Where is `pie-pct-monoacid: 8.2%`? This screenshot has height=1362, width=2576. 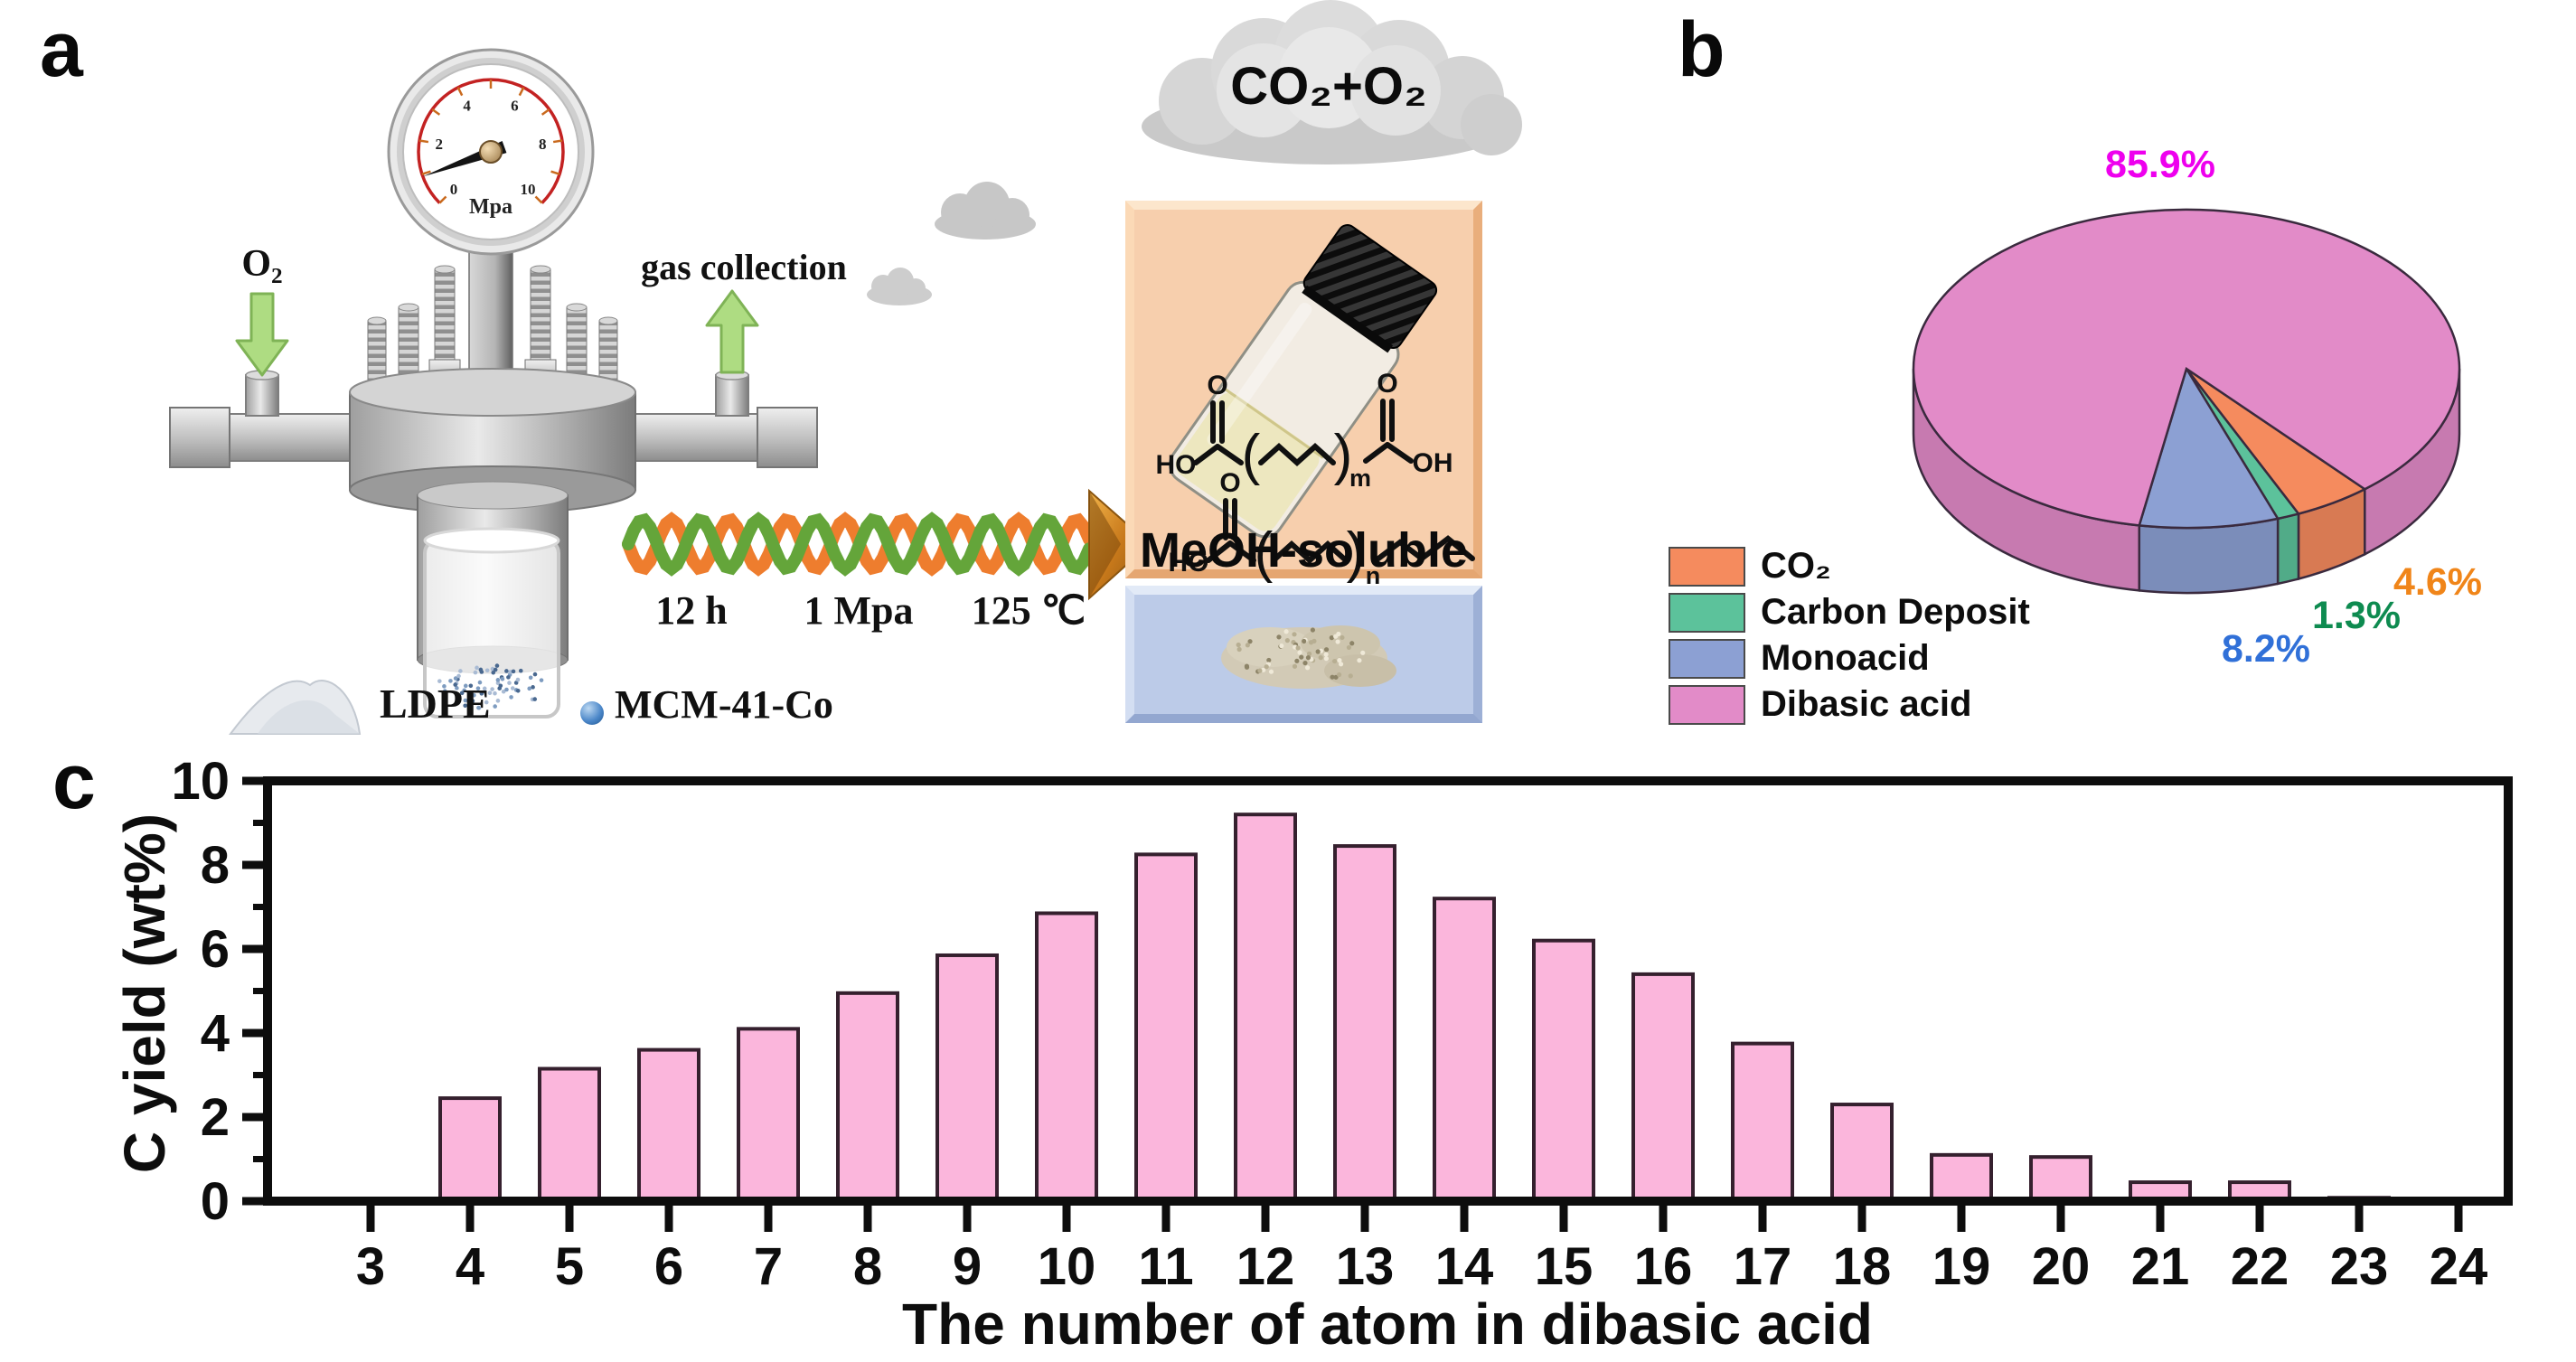 pie-pct-monoacid: 8.2% is located at coordinates (2267, 649).